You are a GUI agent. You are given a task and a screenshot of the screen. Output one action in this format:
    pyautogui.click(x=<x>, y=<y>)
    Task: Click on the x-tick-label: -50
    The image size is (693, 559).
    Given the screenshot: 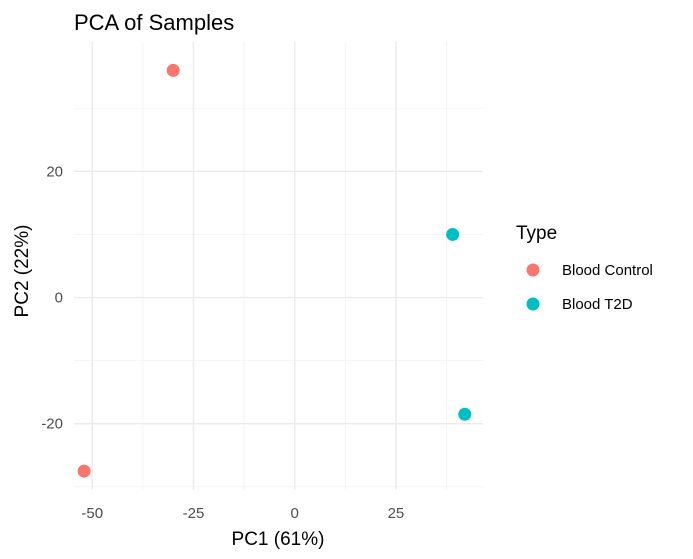 What is the action you would take?
    pyautogui.click(x=92, y=513)
    